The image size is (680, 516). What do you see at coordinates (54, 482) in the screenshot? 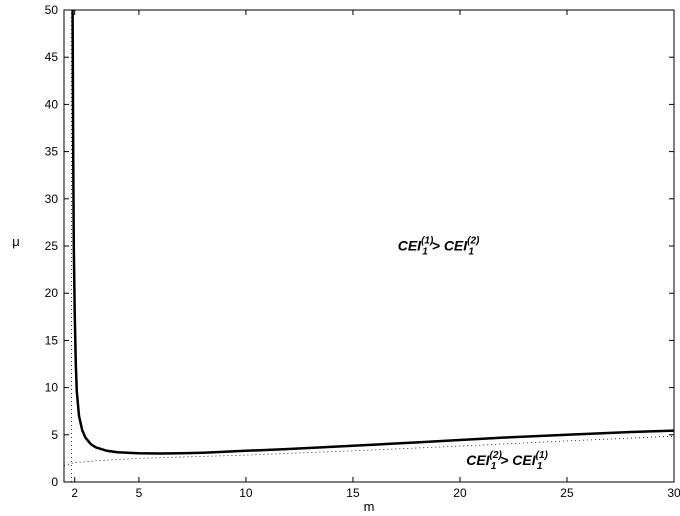
I see `y-tick-label: 0` at bounding box center [54, 482].